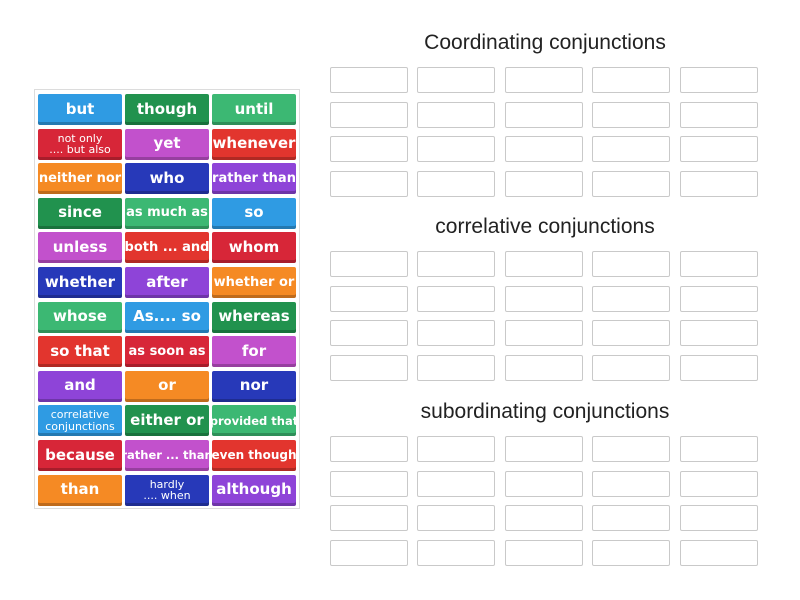 Image resolution: width=800 pixels, height=600 pixels. I want to click on draggable-tile: unless, so click(80, 248).